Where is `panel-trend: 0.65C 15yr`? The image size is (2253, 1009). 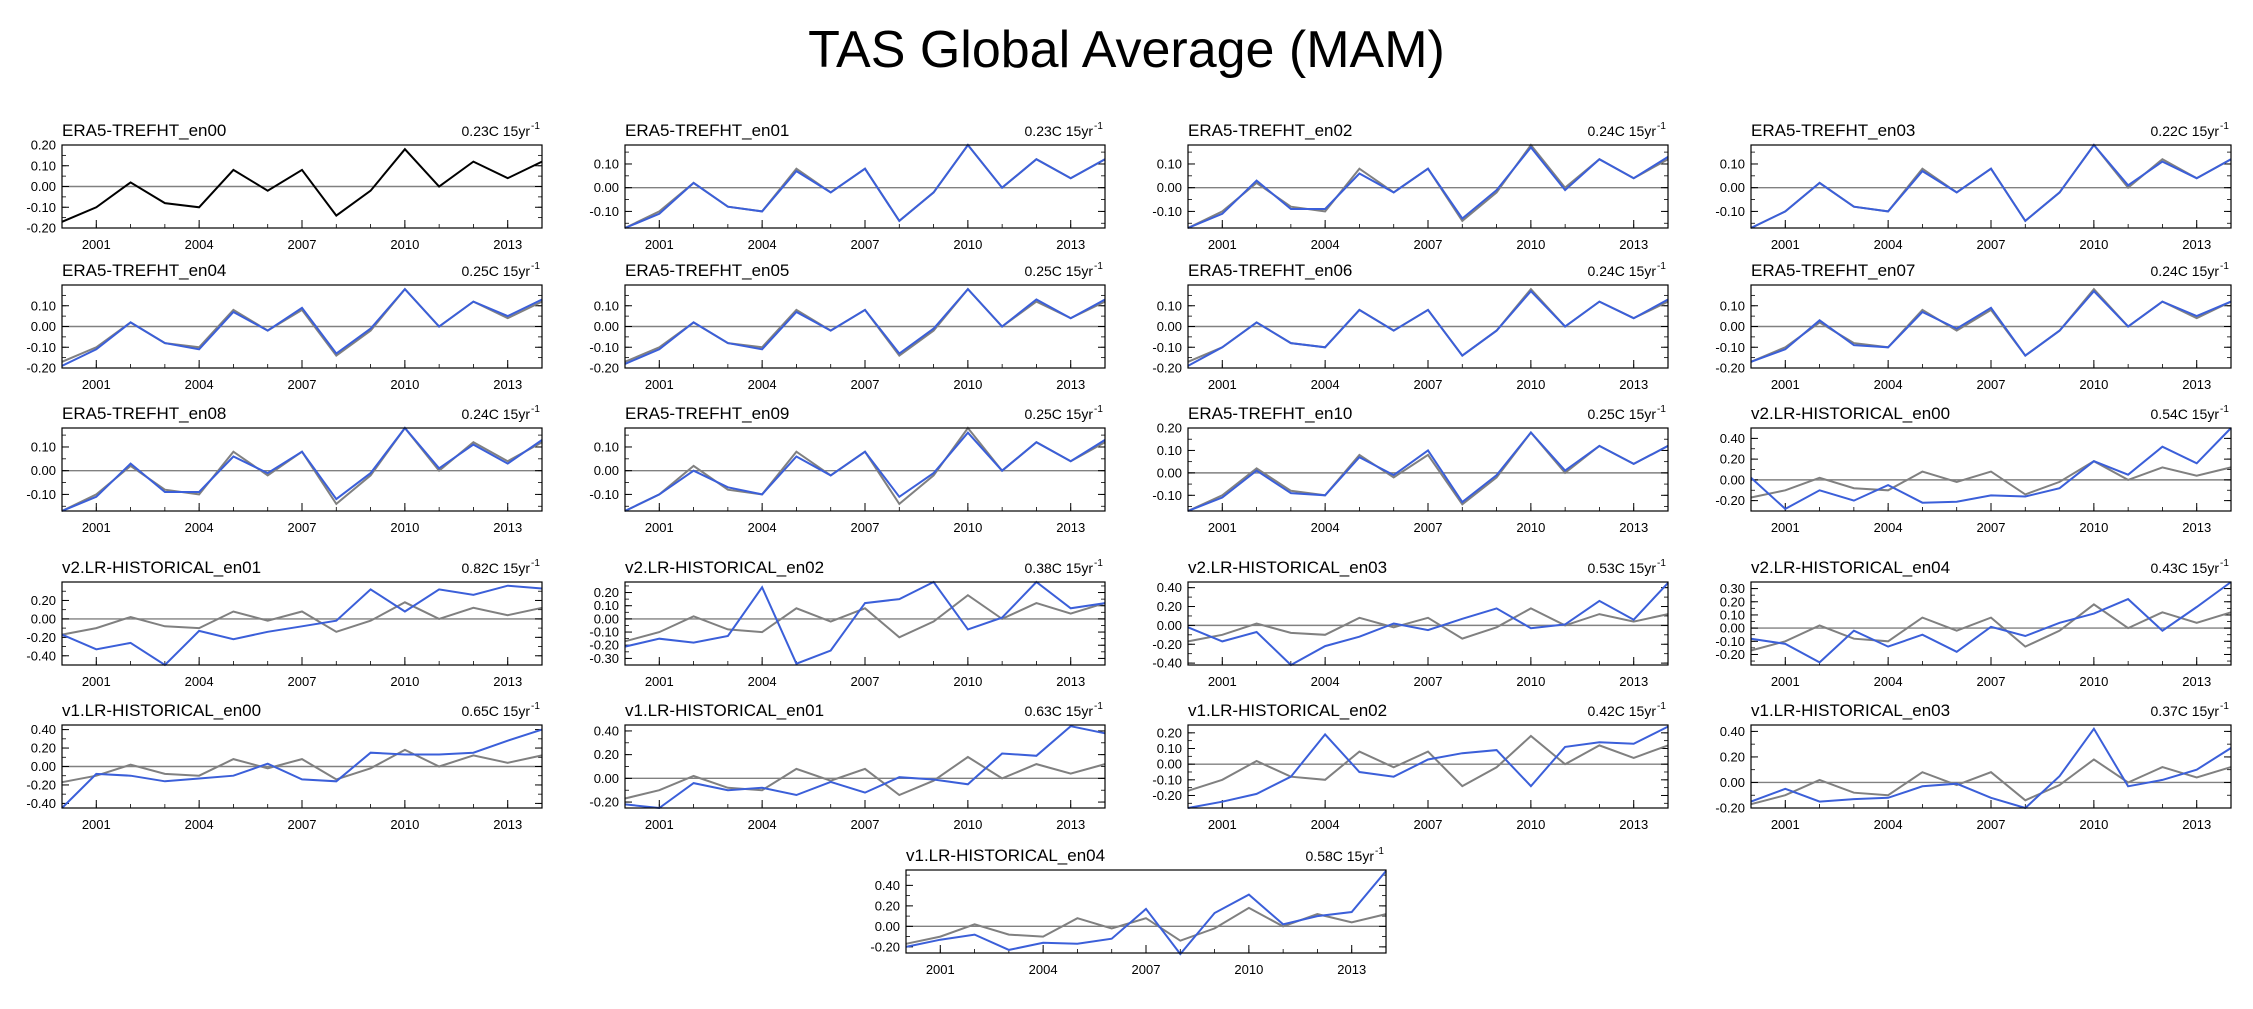 panel-trend: 0.65C 15yr is located at coordinates (496, 711).